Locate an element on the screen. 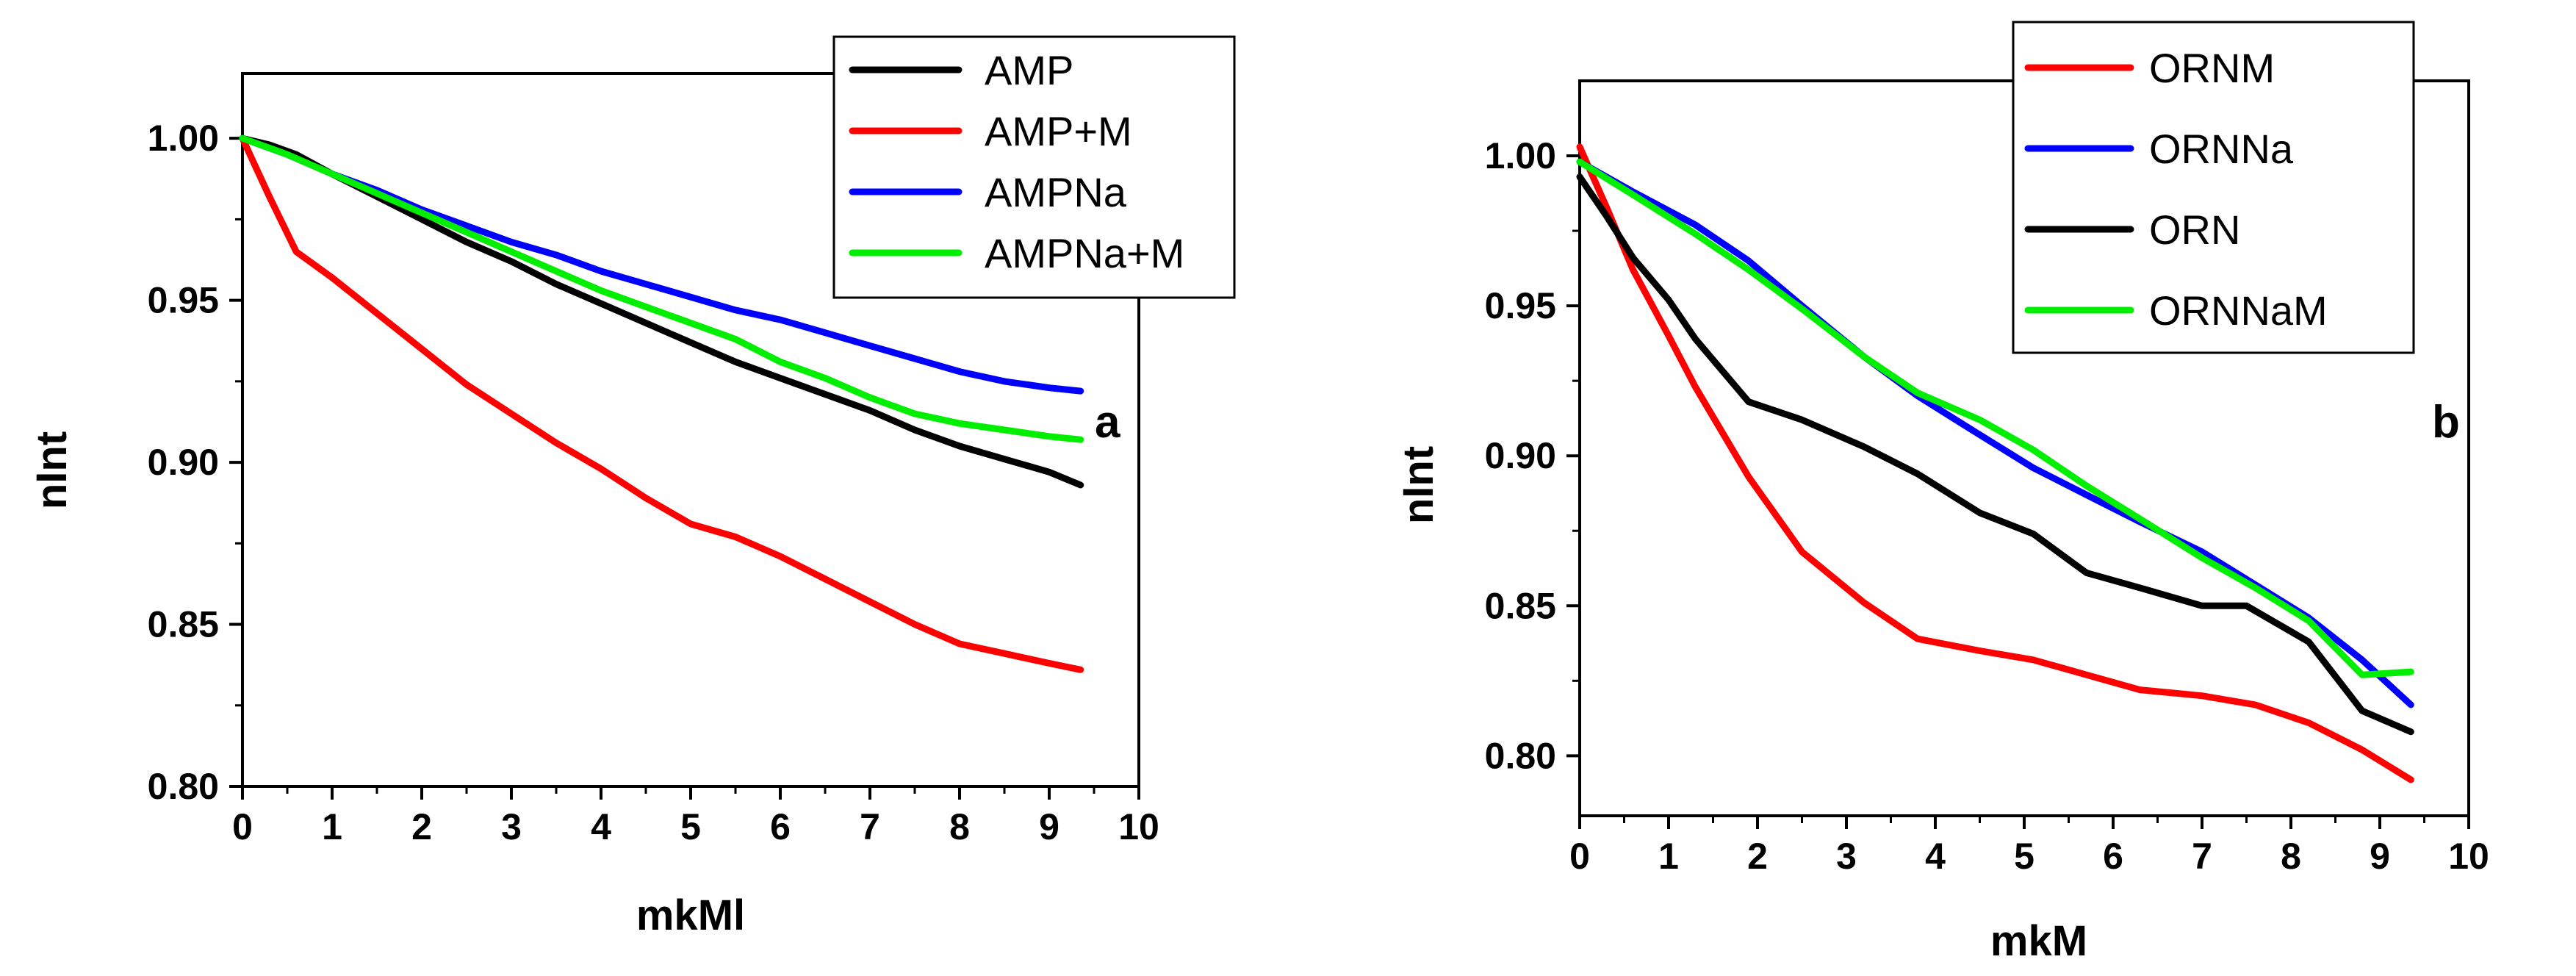 Image resolution: width=2576 pixels, height=976 pixels. y-tick-label-a: 1.00 is located at coordinates (183, 138).